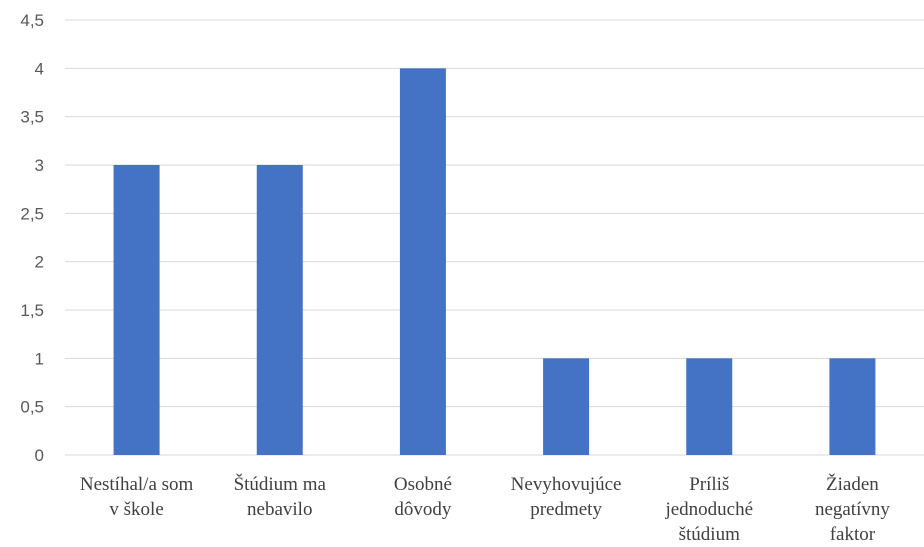 This screenshot has width=924, height=547. What do you see at coordinates (32, 117) in the screenshot?
I see `y-tick-label: 3,5` at bounding box center [32, 117].